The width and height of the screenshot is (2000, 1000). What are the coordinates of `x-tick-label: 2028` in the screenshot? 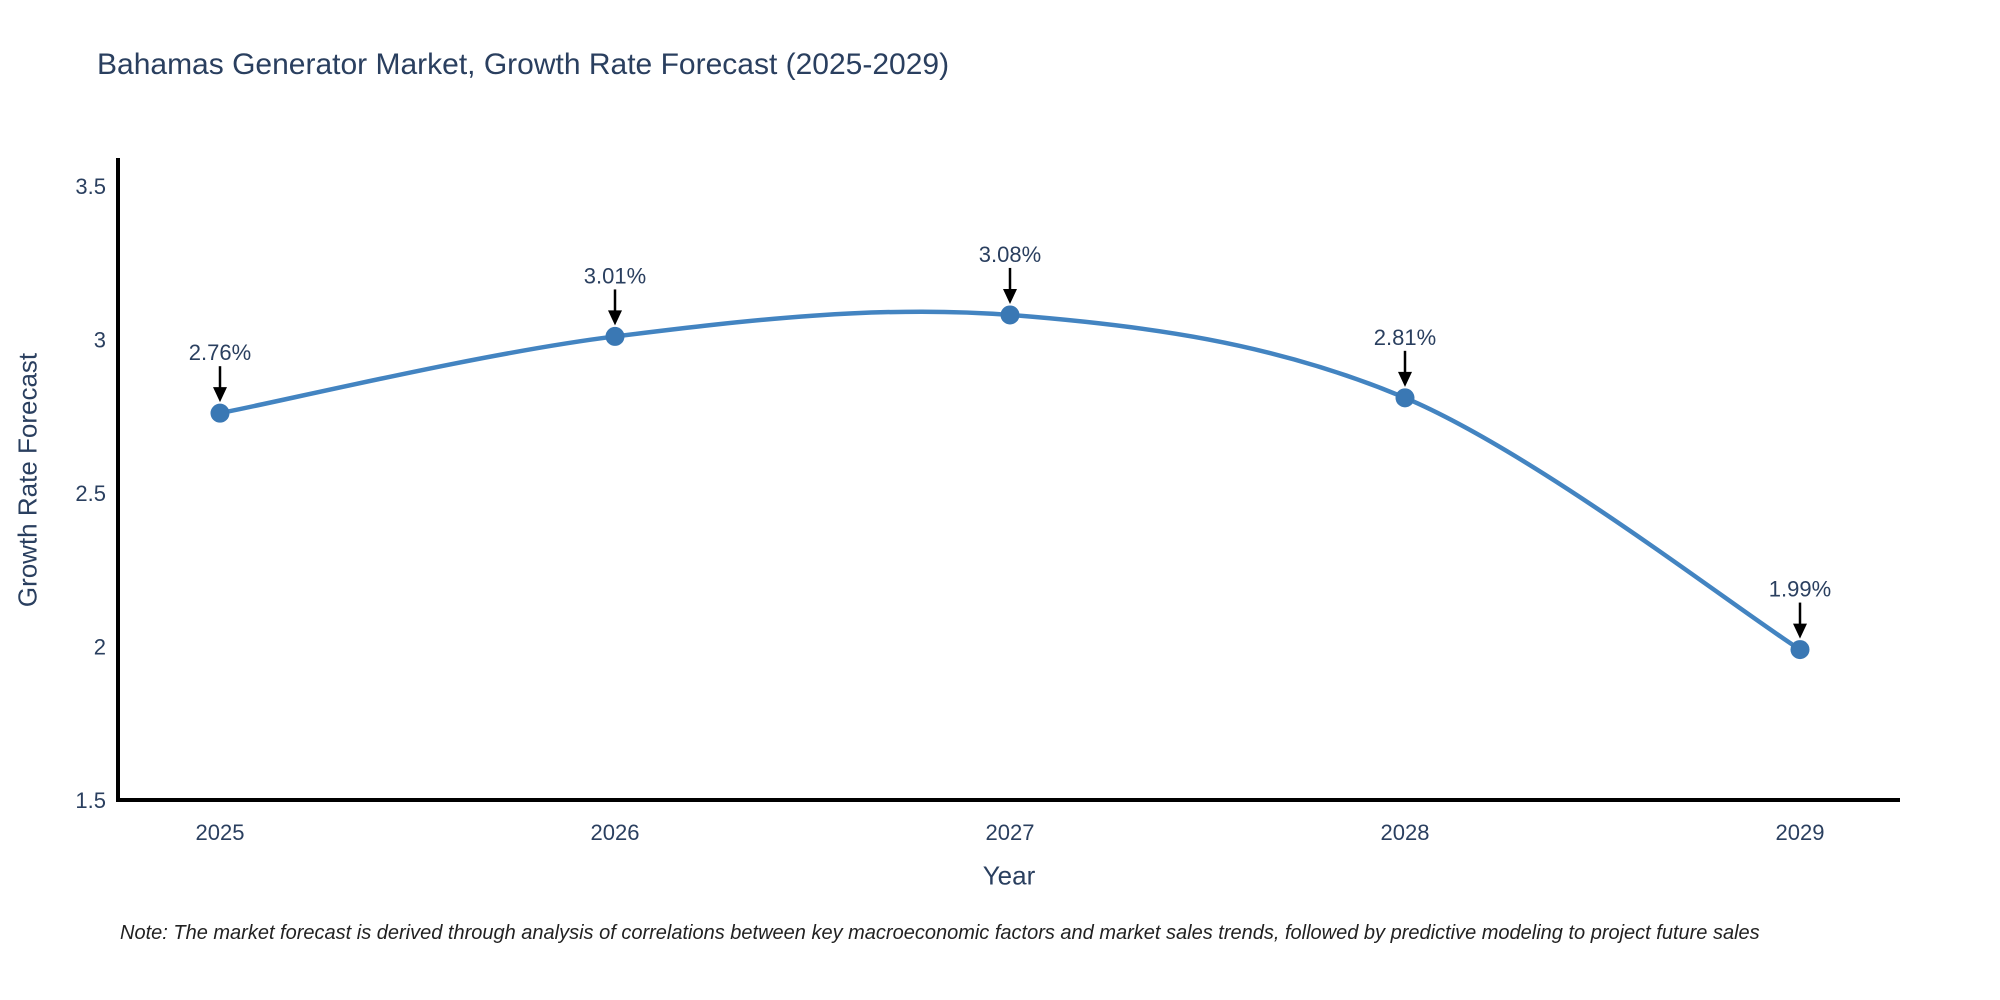 It's located at (1405, 832).